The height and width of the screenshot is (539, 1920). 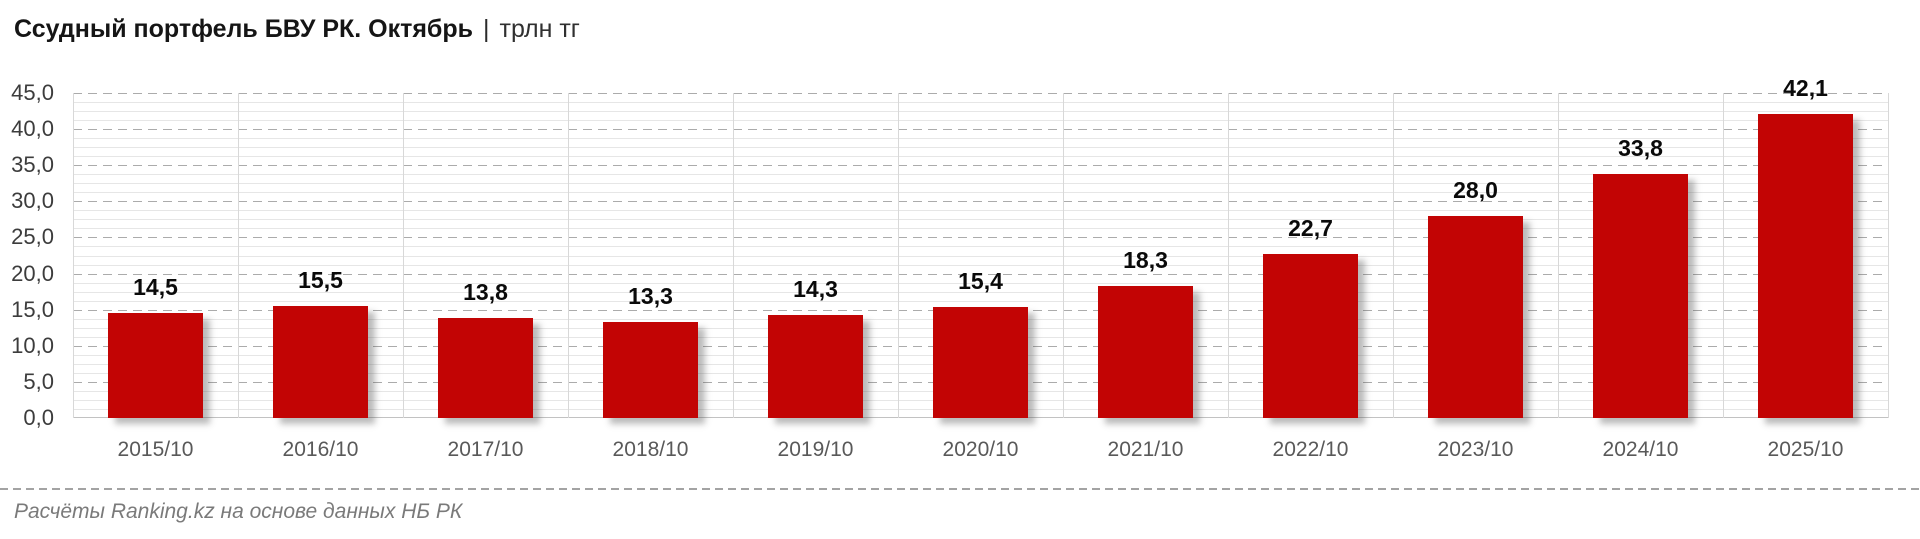 What do you see at coordinates (320, 449) in the screenshot?
I see `x-axis-tick-label: 2016/10` at bounding box center [320, 449].